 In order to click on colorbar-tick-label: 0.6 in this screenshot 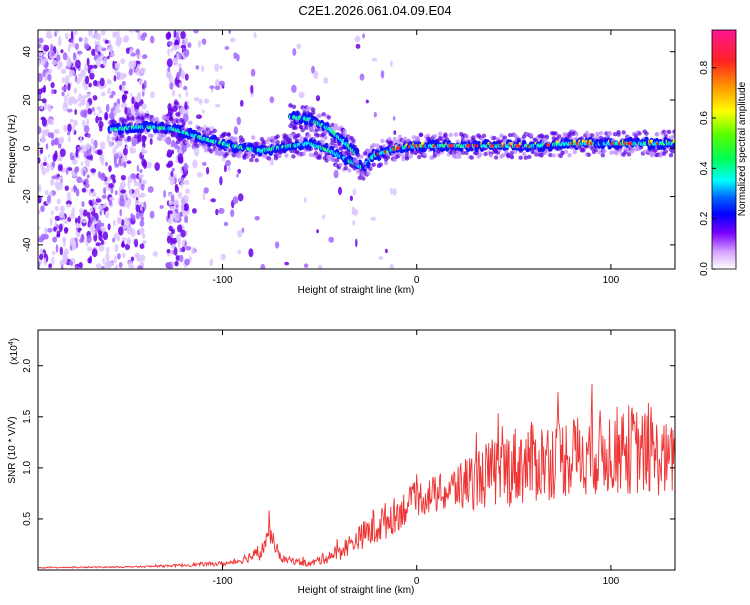, I will do `click(704, 118)`.